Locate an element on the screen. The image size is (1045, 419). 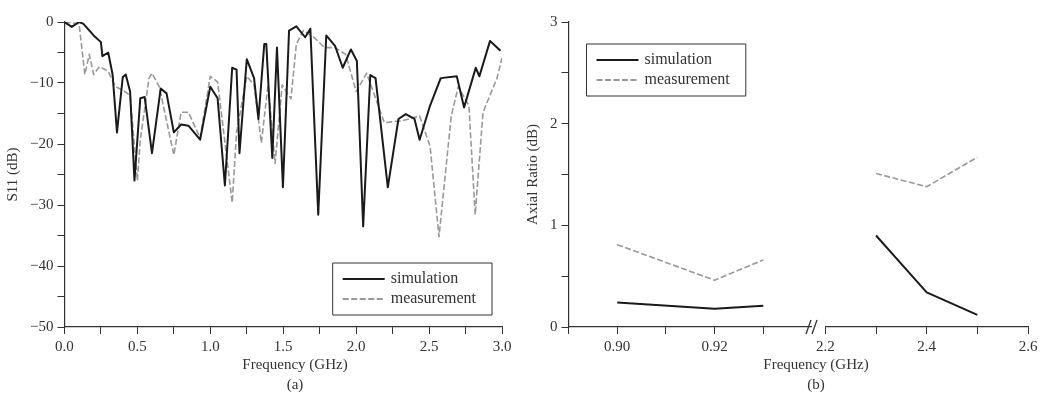
y-tick-label: −20 is located at coordinates (41, 142).